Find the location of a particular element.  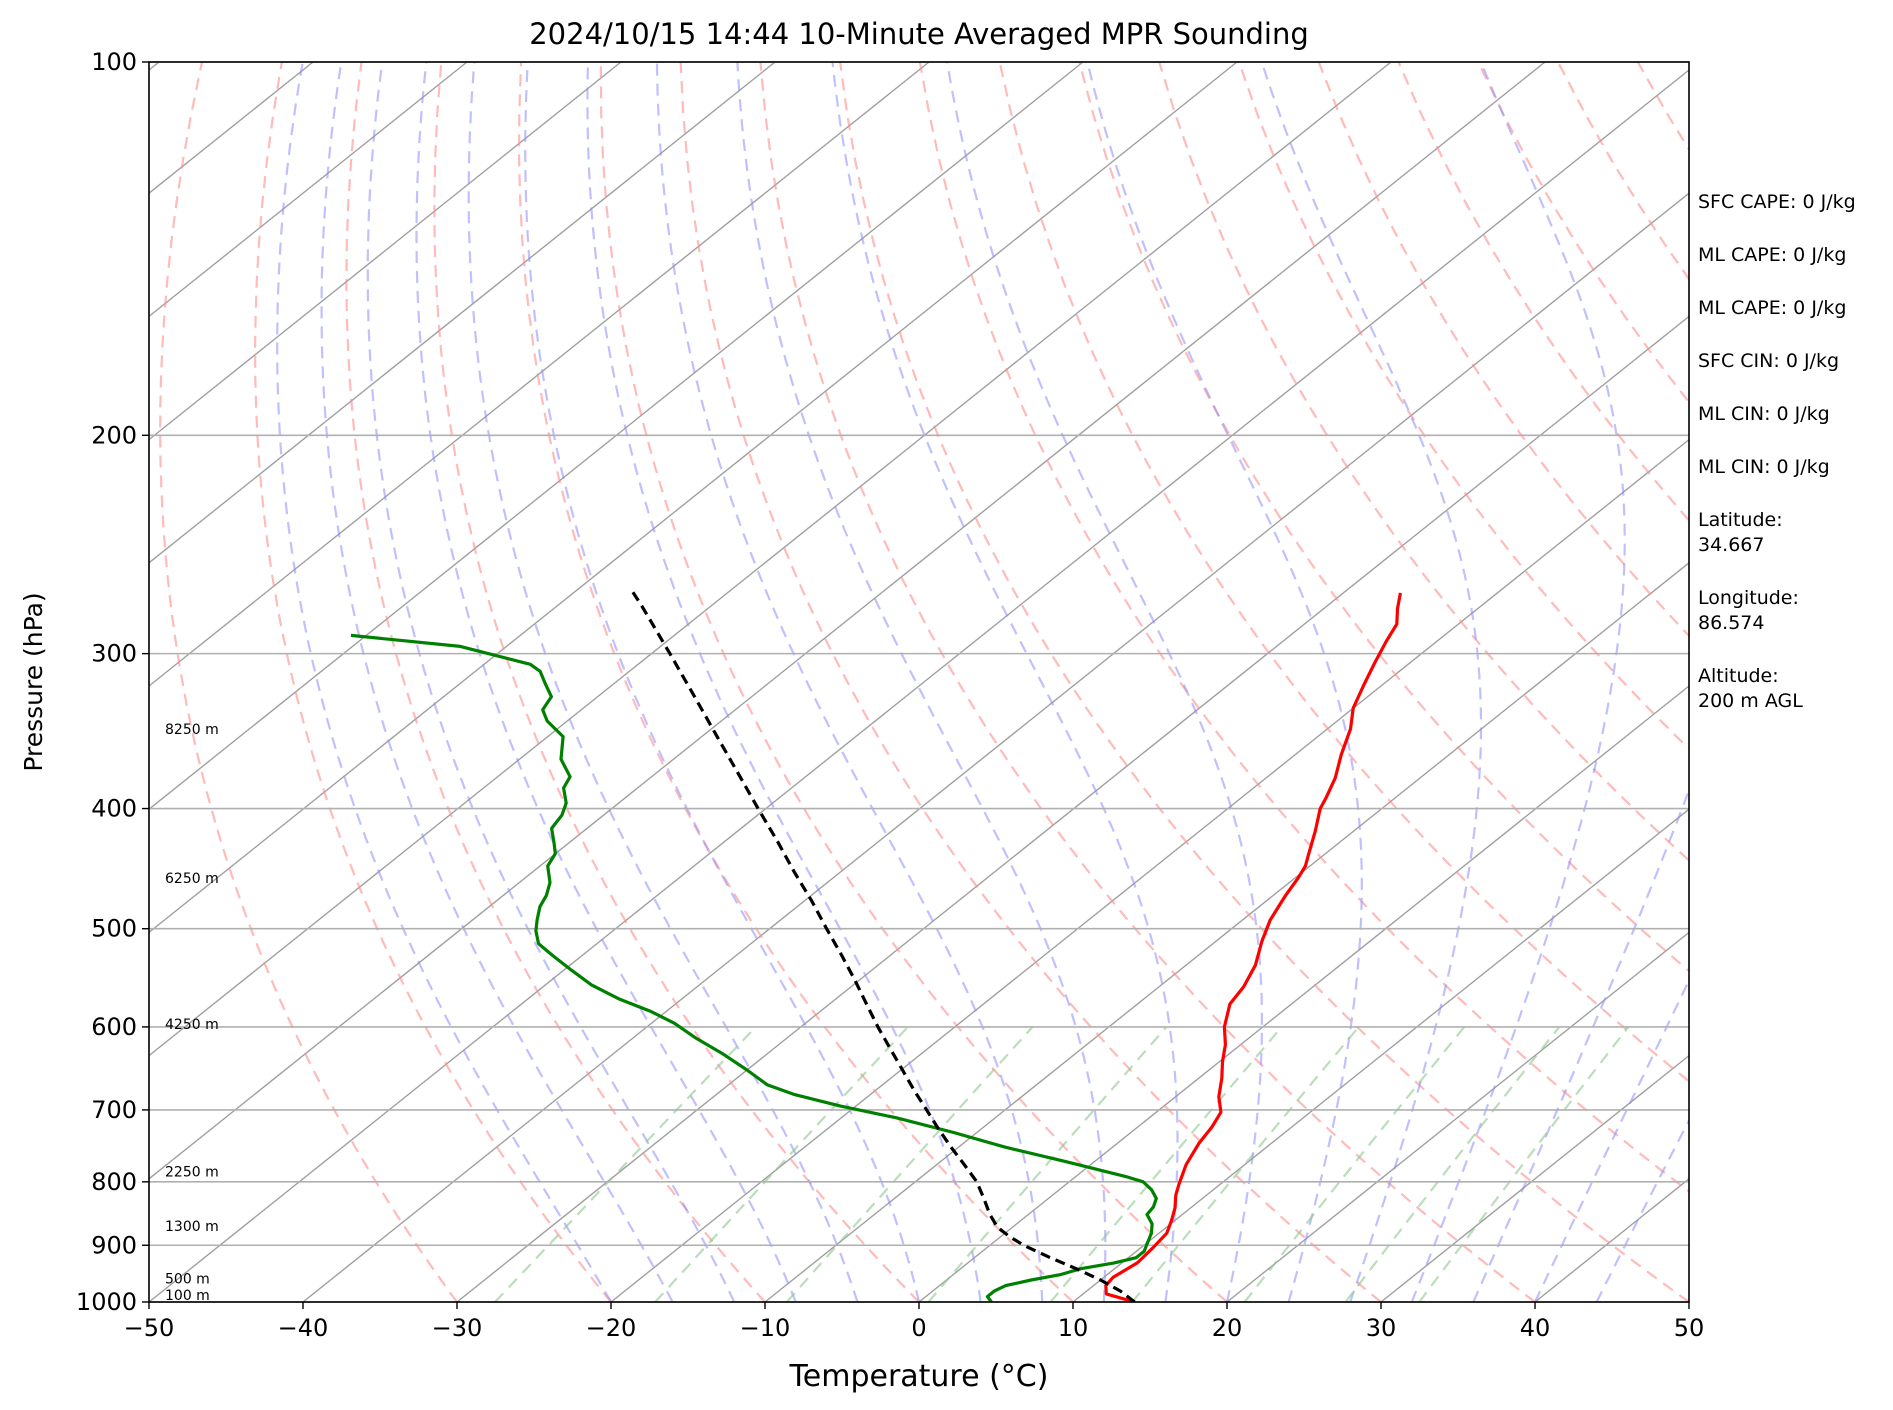

longitude-label: Longitude: is located at coordinates (1793, 598).